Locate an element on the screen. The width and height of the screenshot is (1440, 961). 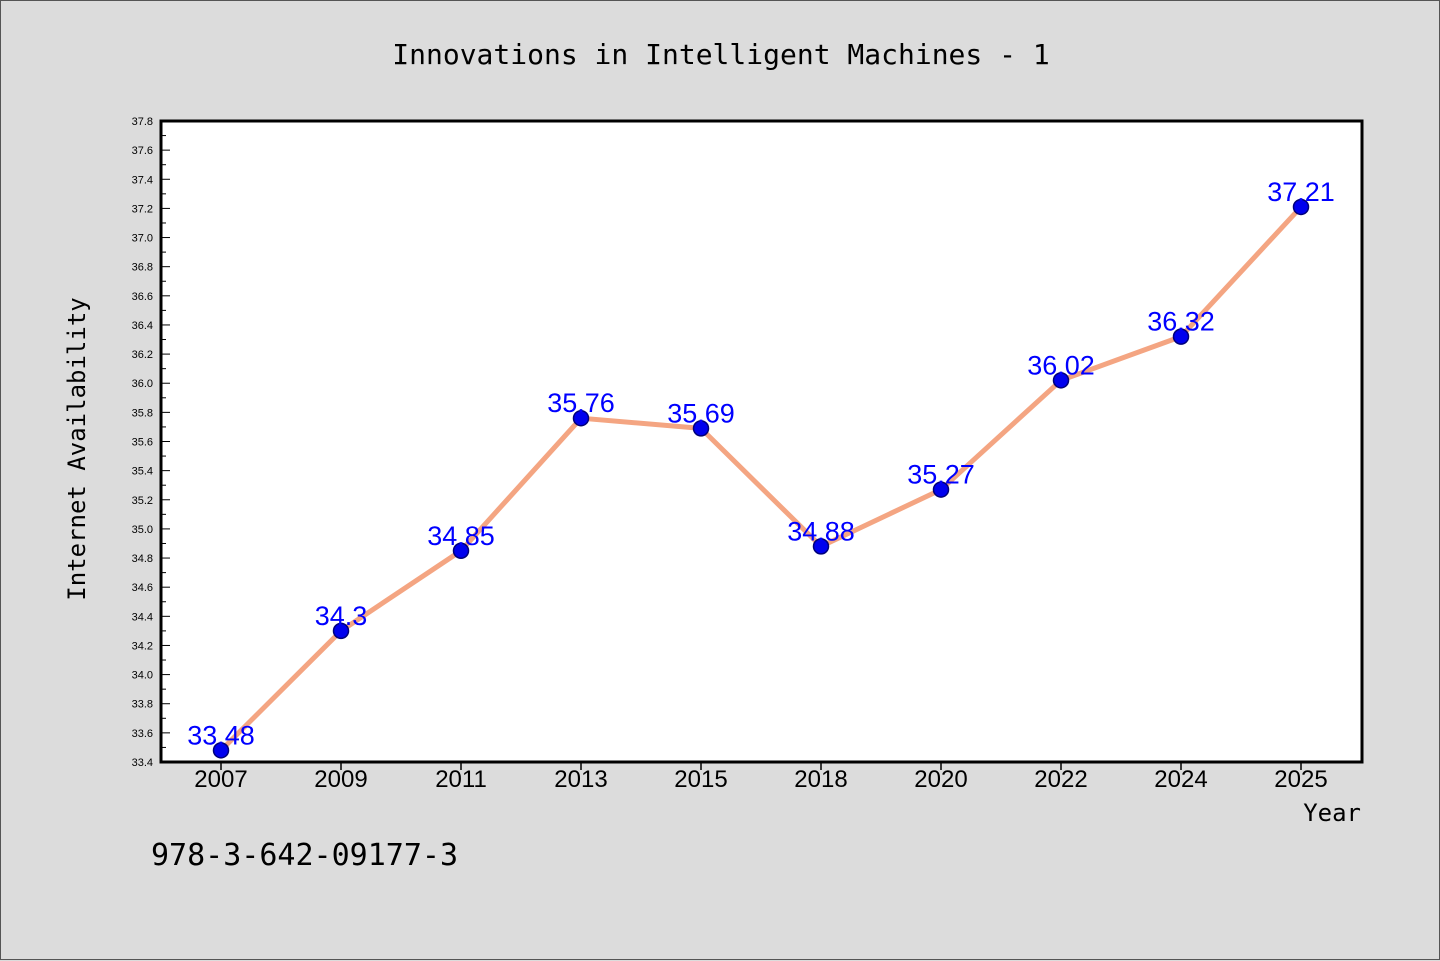
x-tick-label: 2020 is located at coordinates (940, 779).